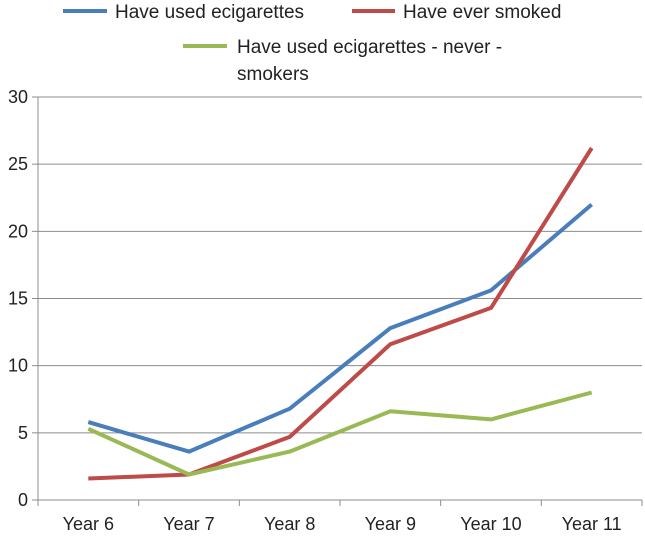 Image resolution: width=645 pixels, height=536 pixels. I want to click on x-tick-label: Year 9, so click(390, 524).